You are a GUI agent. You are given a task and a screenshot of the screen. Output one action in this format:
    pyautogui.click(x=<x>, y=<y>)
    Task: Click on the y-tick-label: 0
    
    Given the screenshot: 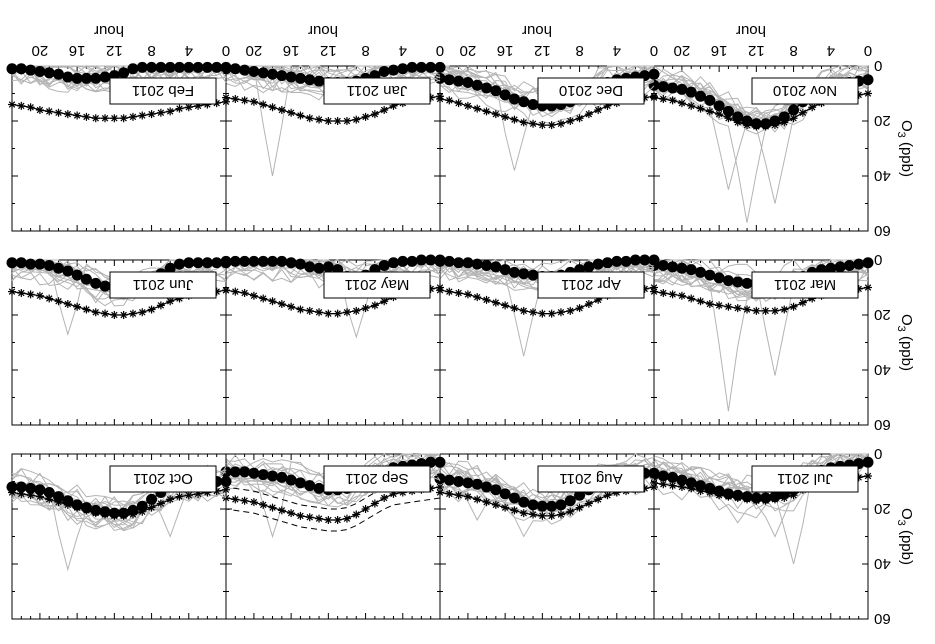 What is the action you would take?
    pyautogui.click(x=878, y=259)
    